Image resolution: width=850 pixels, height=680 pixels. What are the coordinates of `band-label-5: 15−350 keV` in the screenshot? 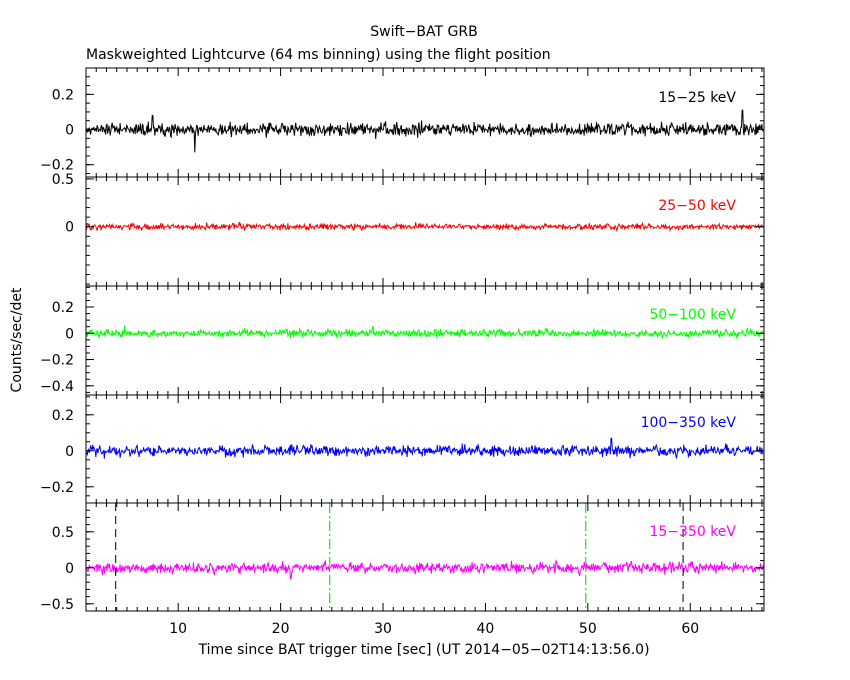 It's located at (692, 532).